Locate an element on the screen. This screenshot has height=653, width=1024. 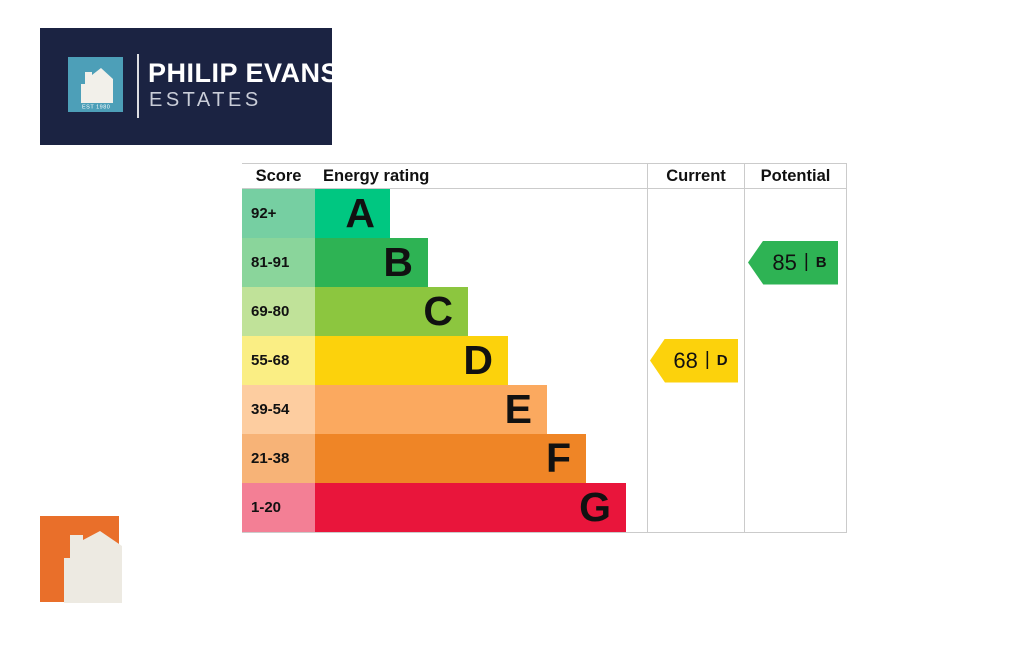
energy-bar-cell: D is located at coordinates (481, 360).